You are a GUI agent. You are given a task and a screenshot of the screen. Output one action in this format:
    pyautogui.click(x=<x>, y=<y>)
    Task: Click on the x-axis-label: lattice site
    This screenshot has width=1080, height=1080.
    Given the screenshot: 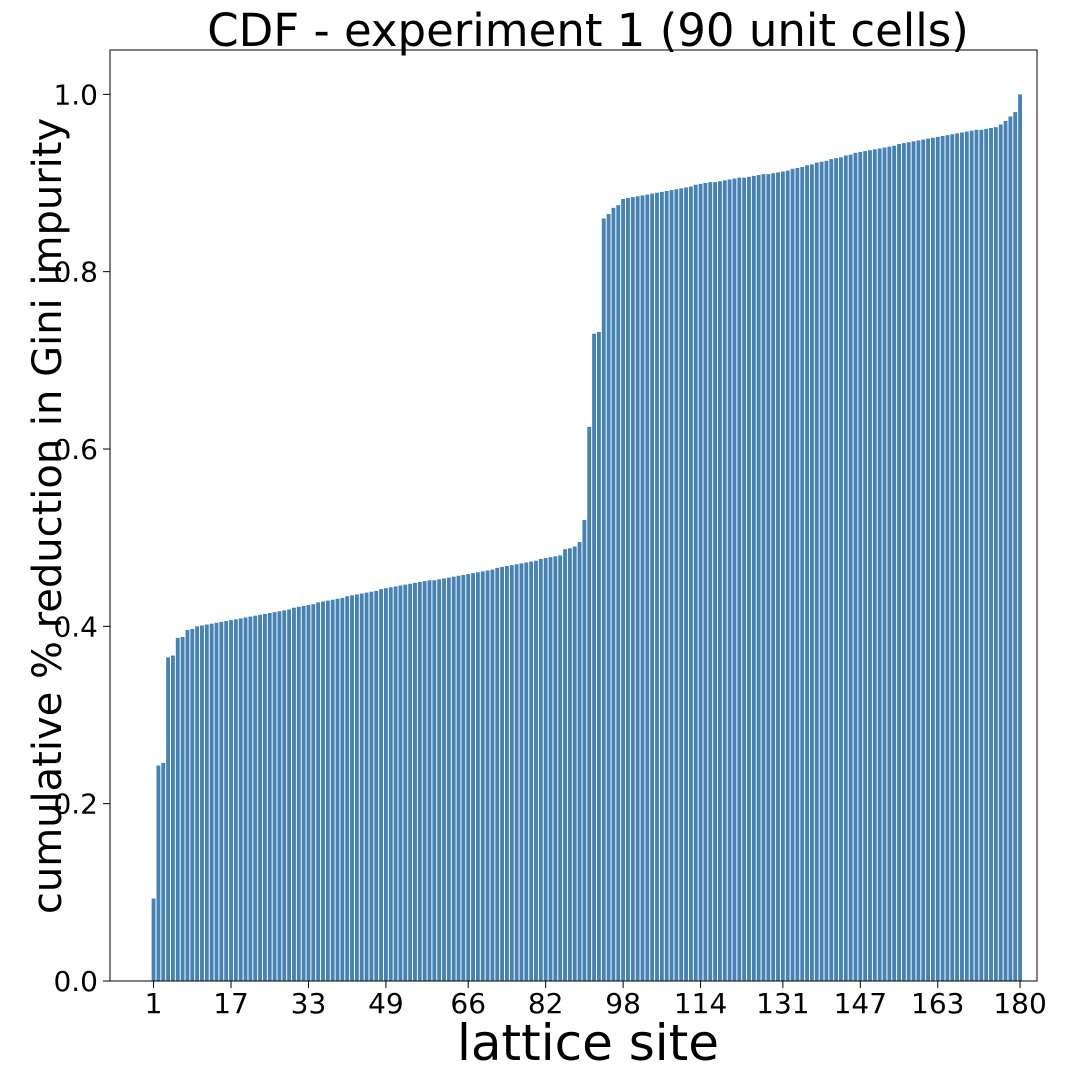 What is the action you would take?
    pyautogui.click(x=588, y=1043)
    